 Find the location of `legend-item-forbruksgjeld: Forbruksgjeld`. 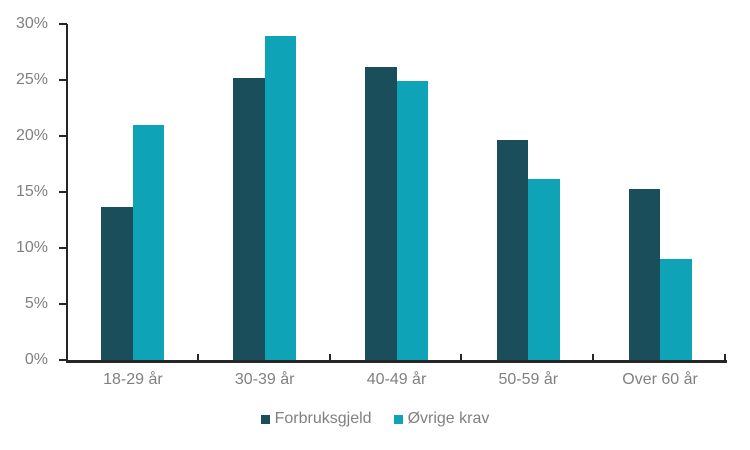

legend-item-forbruksgjeld: Forbruksgjeld is located at coordinates (316, 419).